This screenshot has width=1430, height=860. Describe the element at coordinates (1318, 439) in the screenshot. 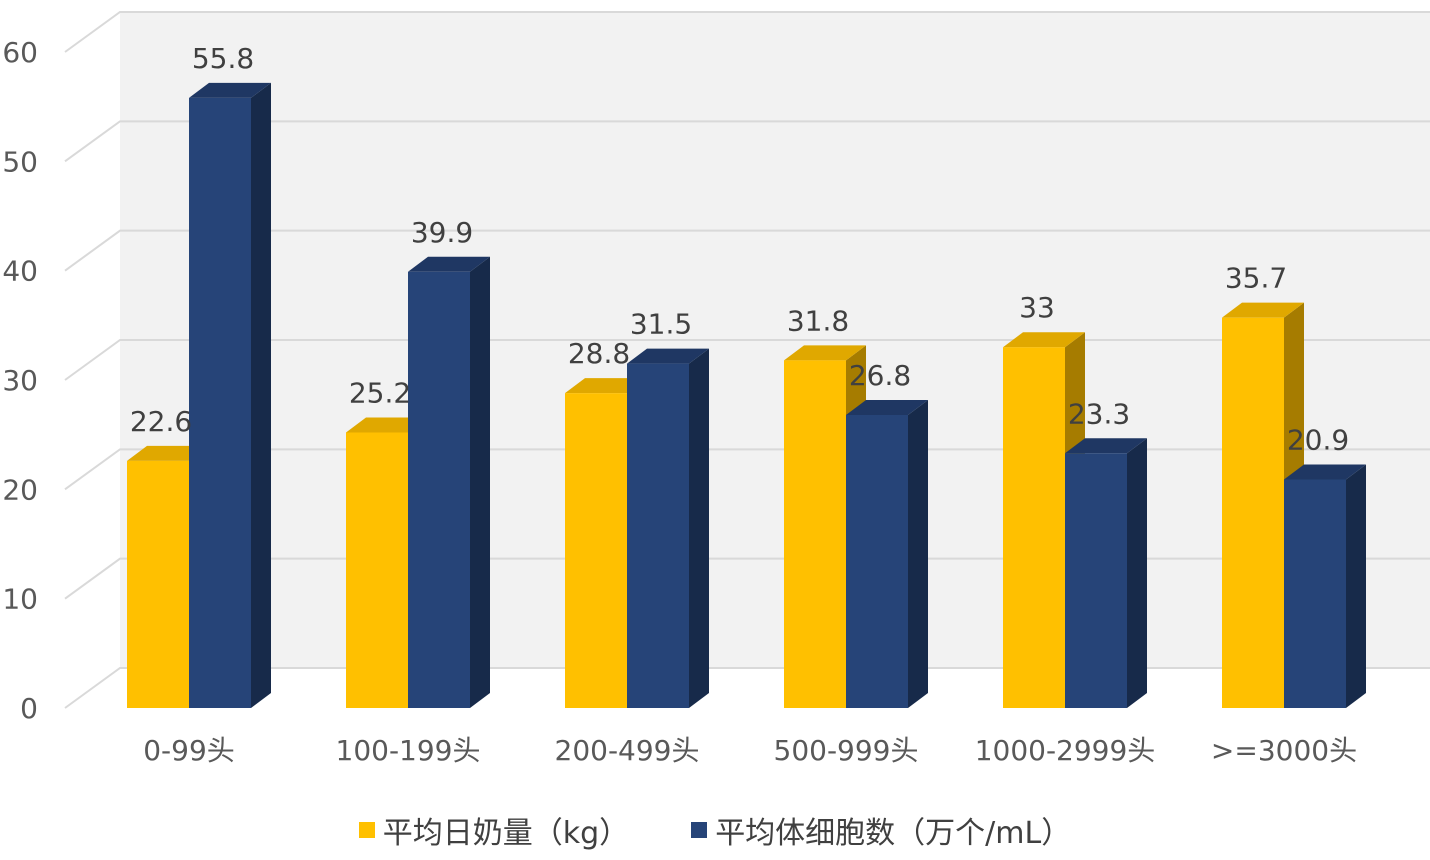

I see `data-label-somatic-cell: 20.9` at that location.